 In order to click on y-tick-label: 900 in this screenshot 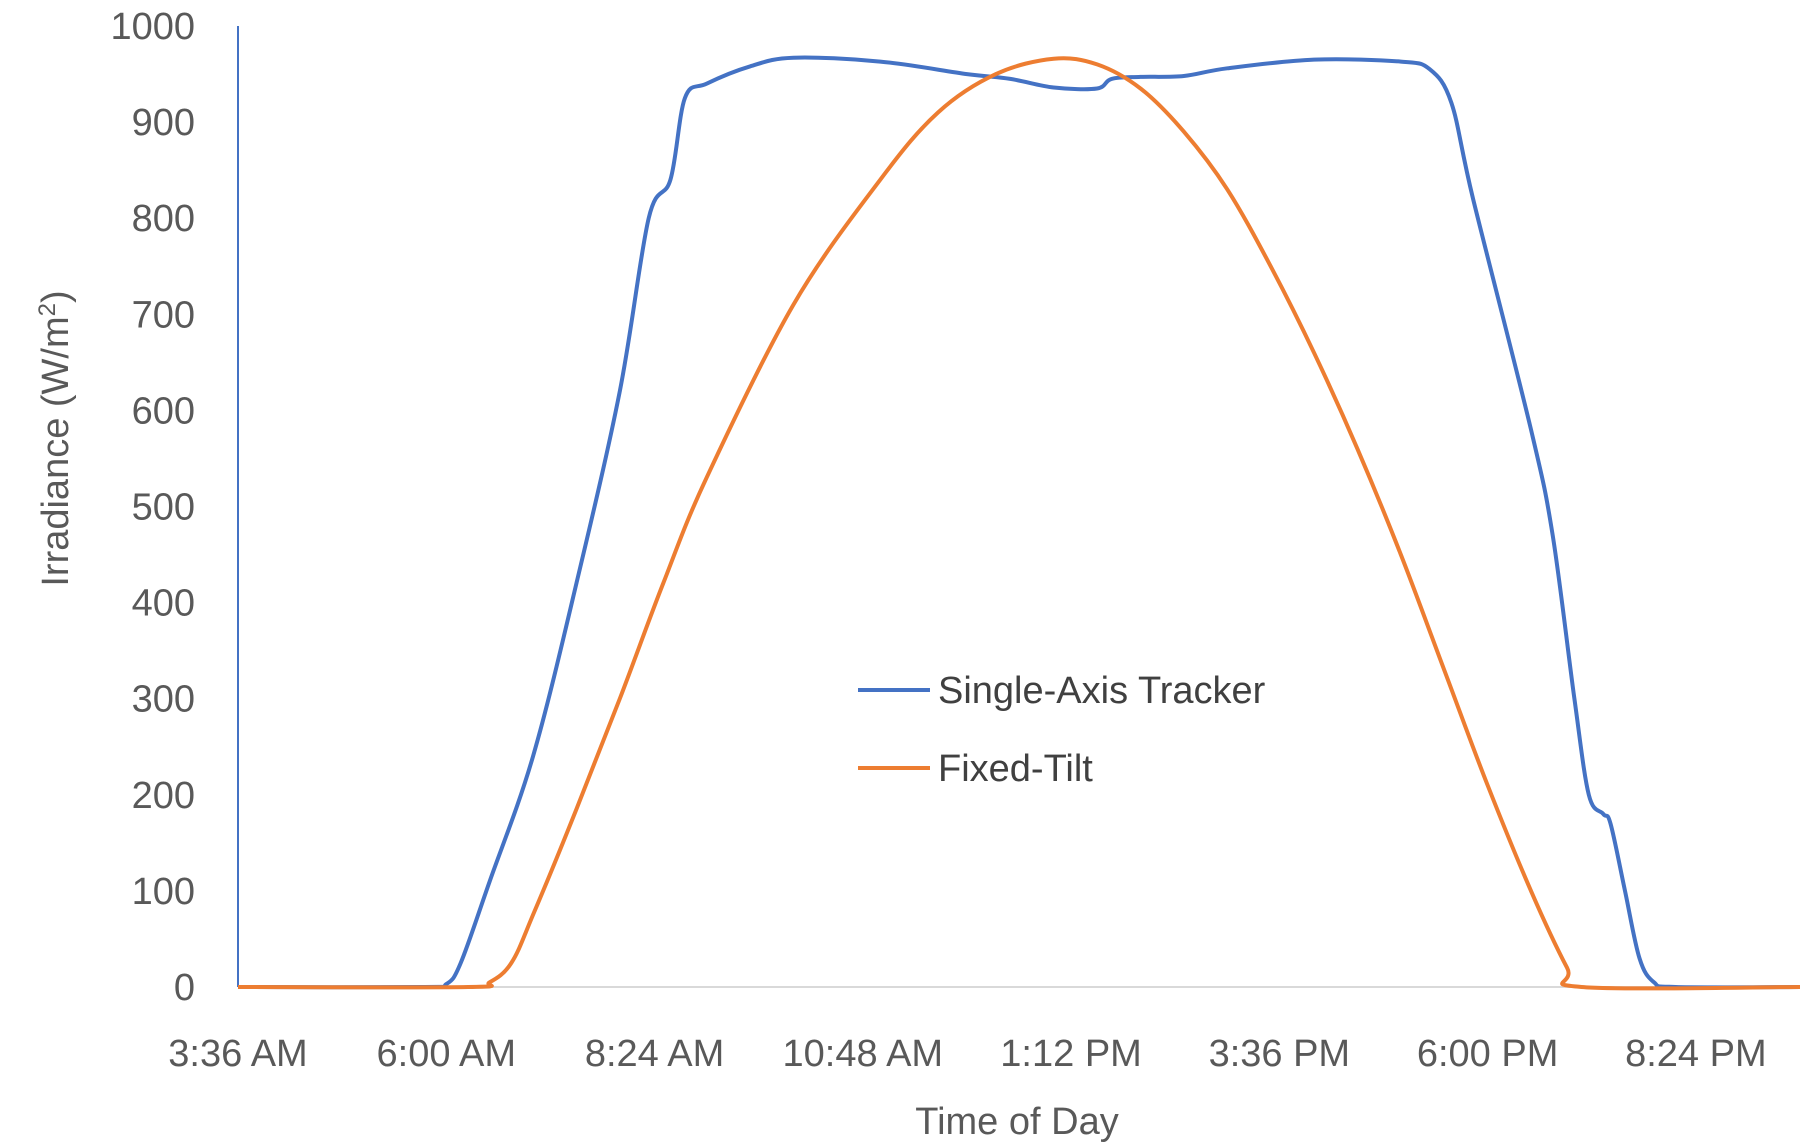, I will do `click(163, 123)`.